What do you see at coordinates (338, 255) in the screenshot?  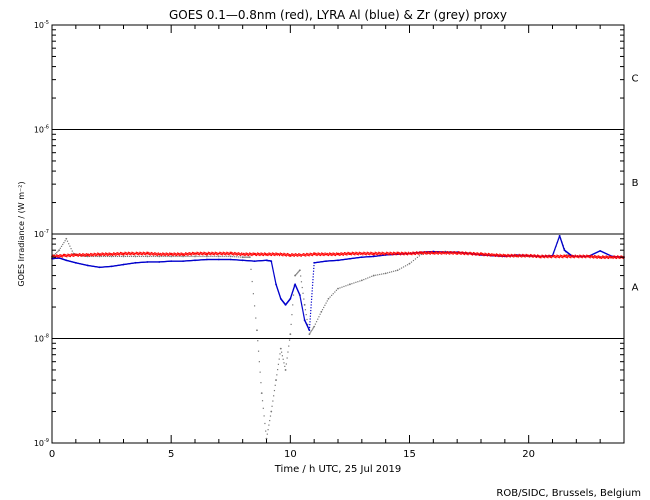 I see `series-goes-0-1-0-8nm` at bounding box center [338, 255].